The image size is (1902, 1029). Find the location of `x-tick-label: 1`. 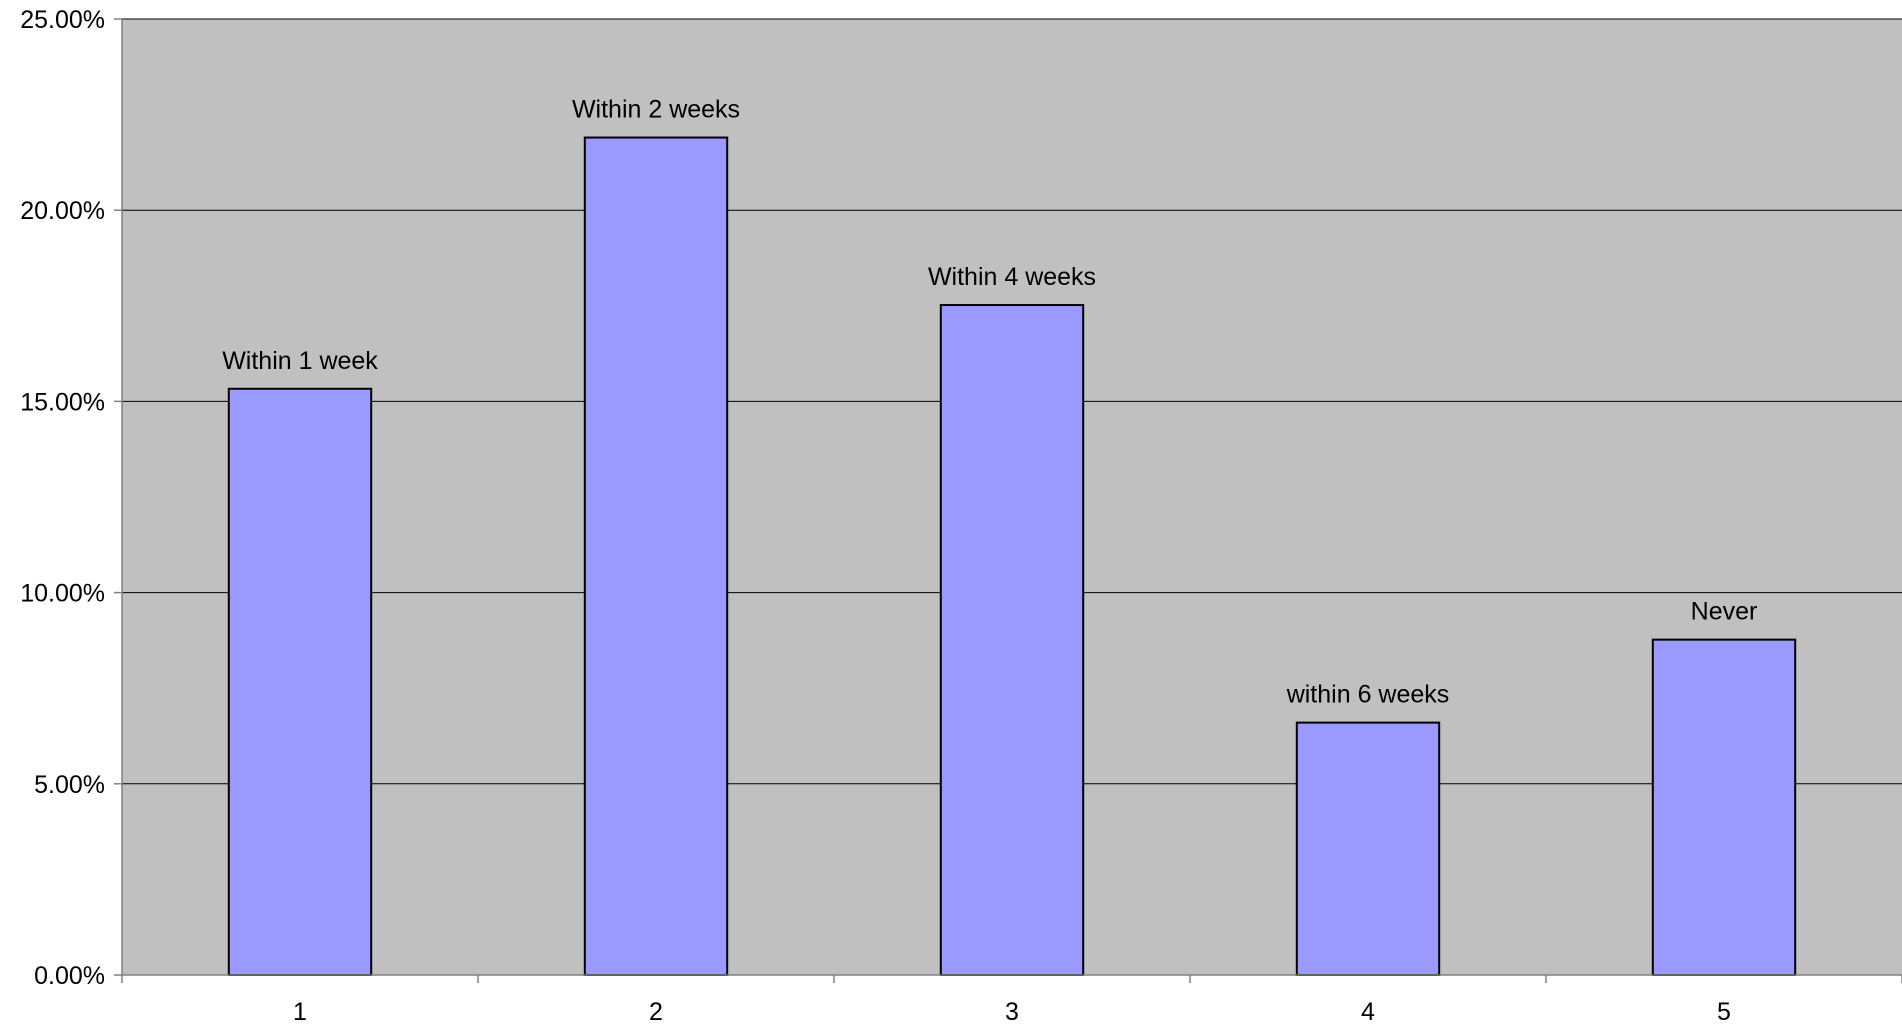

x-tick-label: 1 is located at coordinates (300, 1012).